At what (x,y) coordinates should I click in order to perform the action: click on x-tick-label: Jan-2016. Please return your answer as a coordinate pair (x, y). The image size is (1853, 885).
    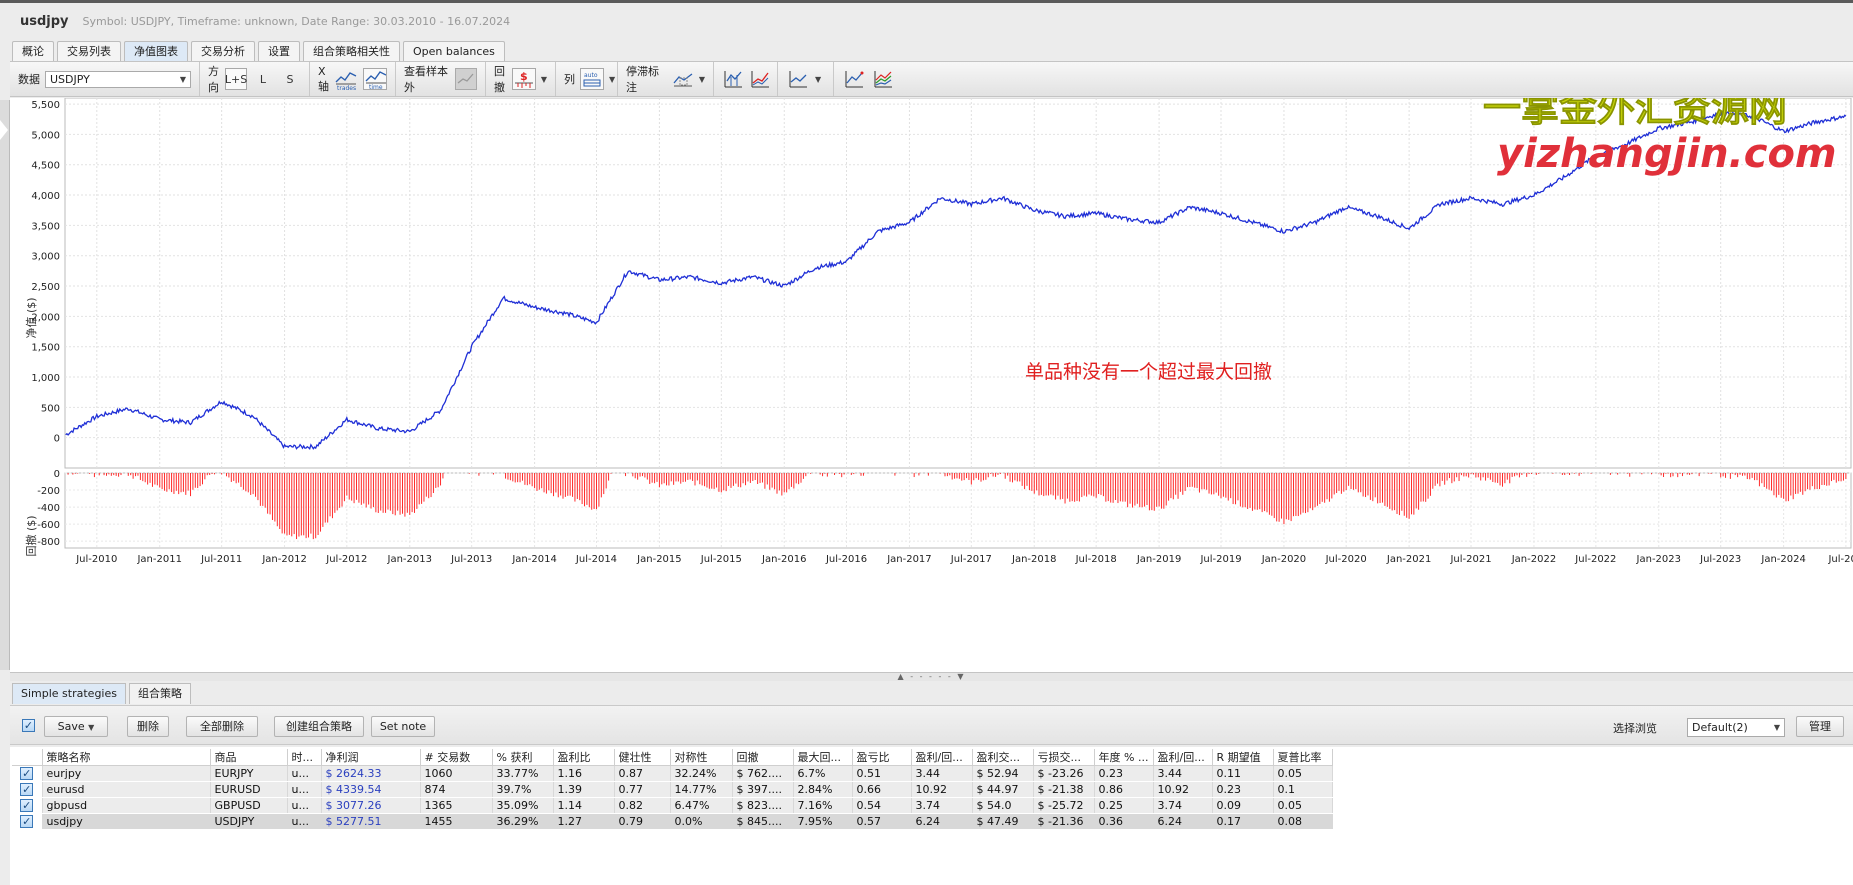
    Looking at the image, I should click on (783, 559).